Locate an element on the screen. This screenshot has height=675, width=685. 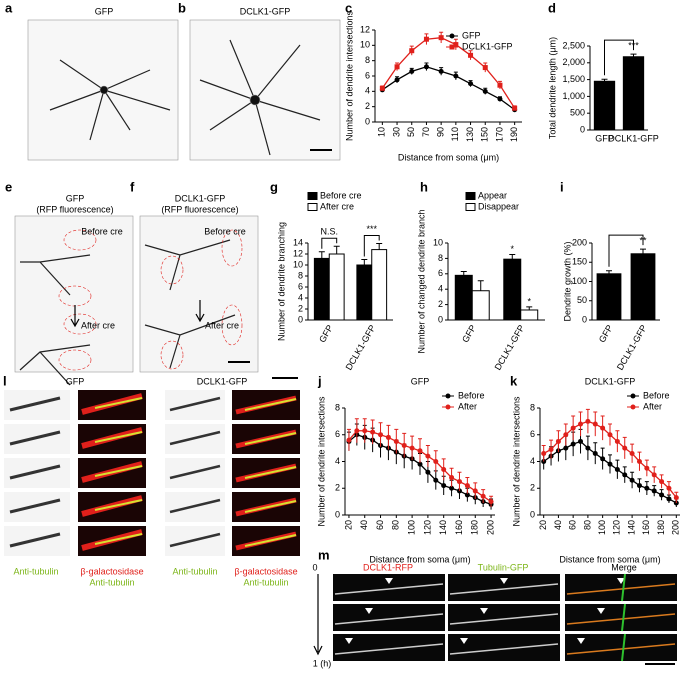
x-tick-label: 150 is located at coordinates (485, 134).